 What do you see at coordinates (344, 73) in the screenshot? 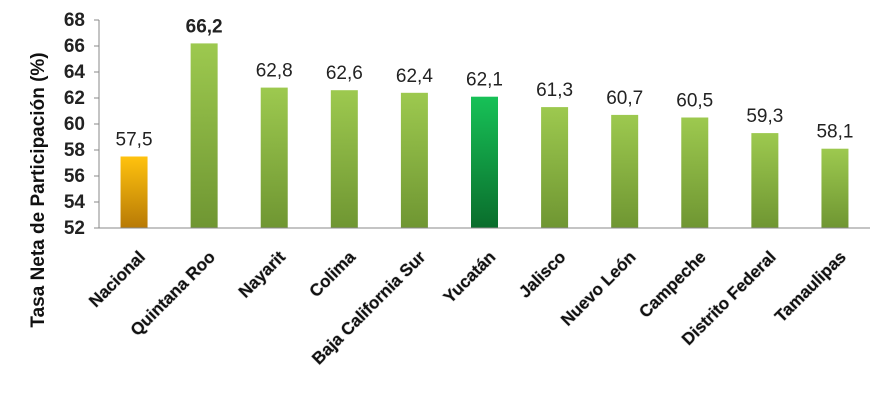
I see `bar-value-label: 62,6` at bounding box center [344, 73].